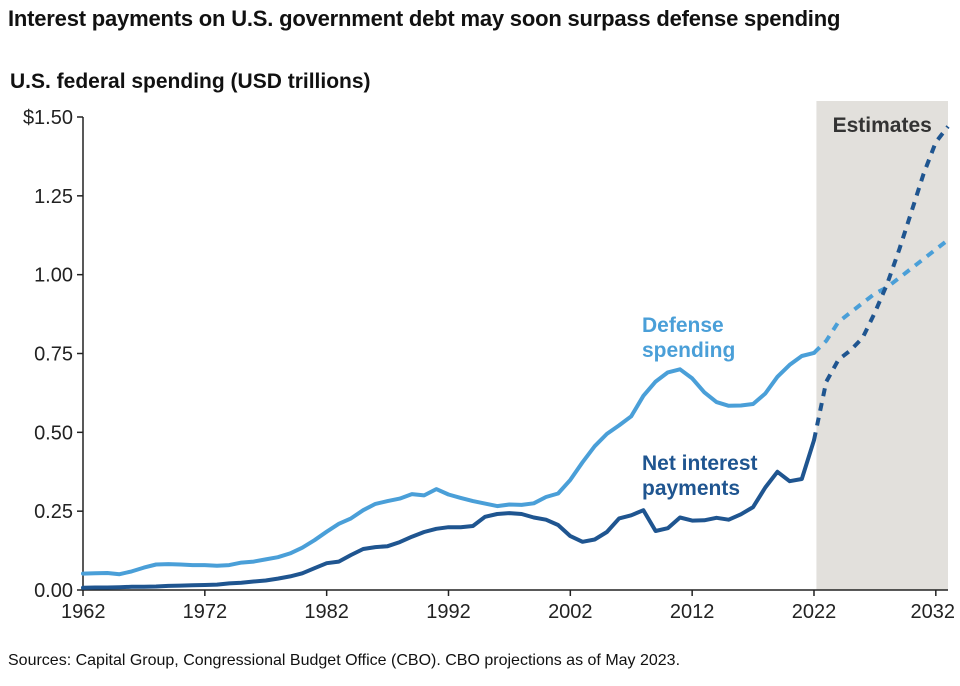  What do you see at coordinates (683, 325) in the screenshot?
I see `series-label-0: Defense` at bounding box center [683, 325].